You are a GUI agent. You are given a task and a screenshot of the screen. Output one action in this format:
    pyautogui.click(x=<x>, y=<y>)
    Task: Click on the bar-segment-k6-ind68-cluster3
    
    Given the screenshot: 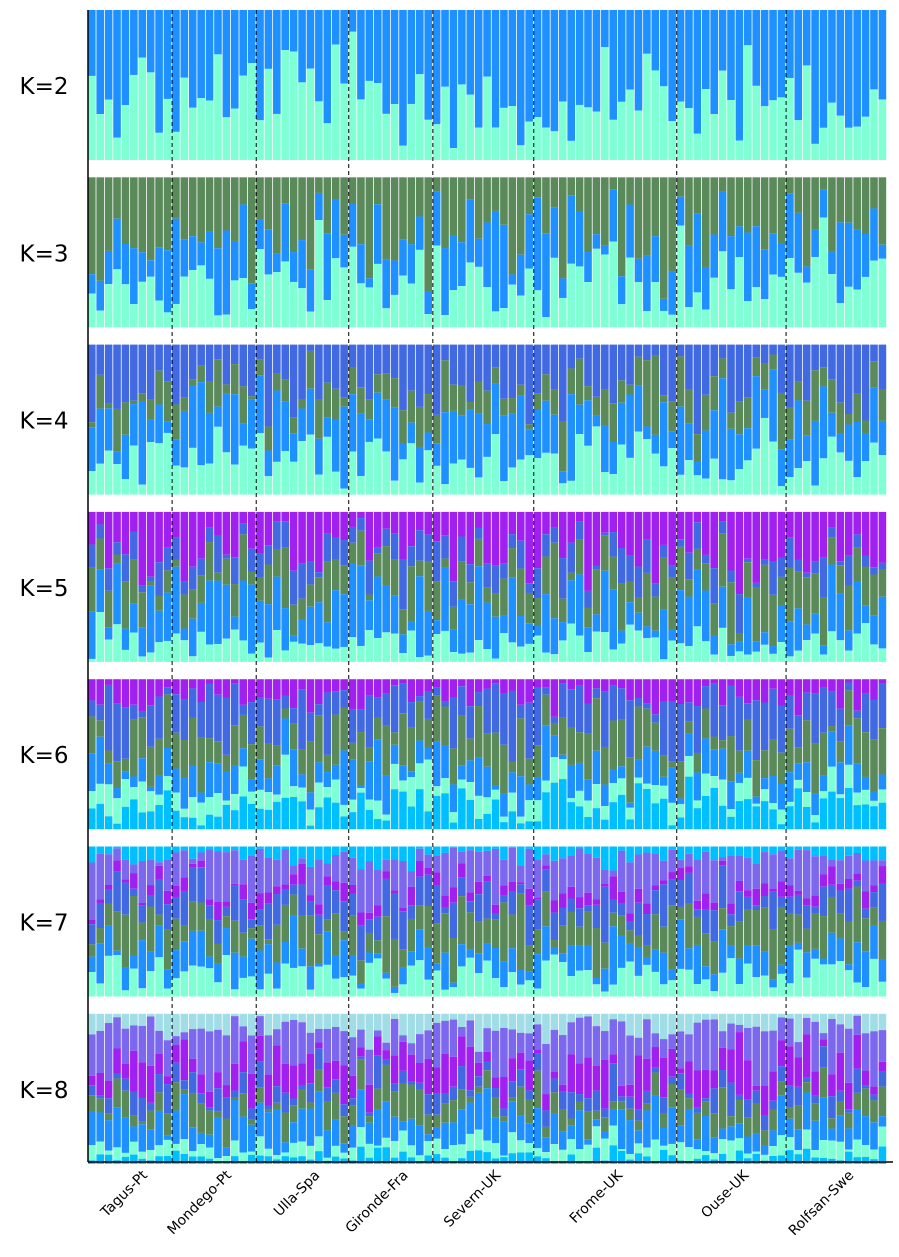 What is the action you would take?
    pyautogui.click(x=655, y=736)
    